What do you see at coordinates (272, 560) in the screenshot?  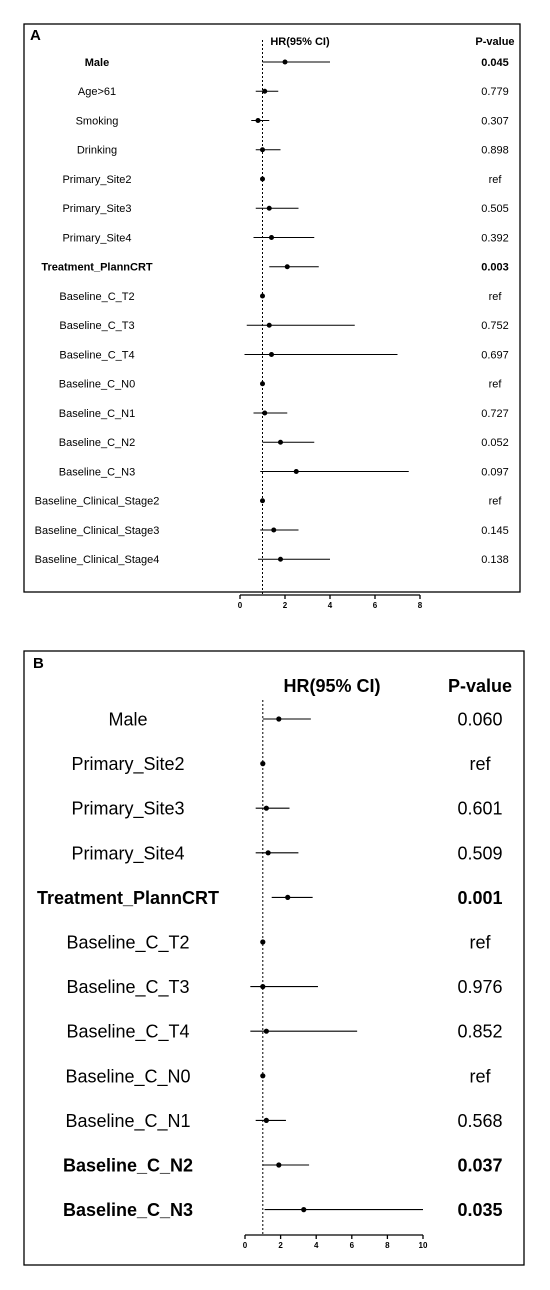 I see `forest-row: Baseline_Clinical_Stage4 0.138` at bounding box center [272, 560].